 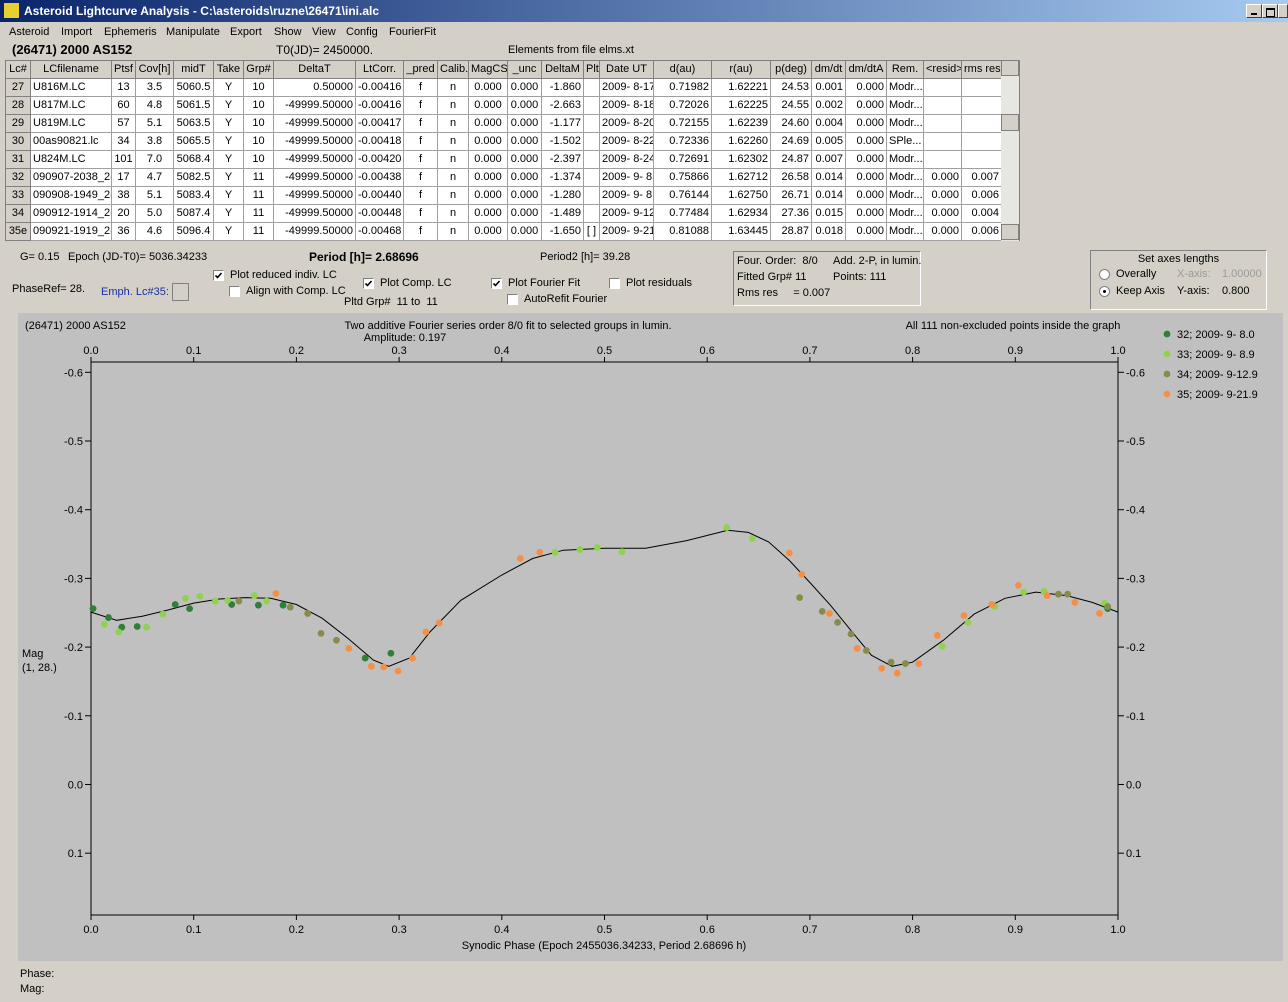 I want to click on x-tick-label: 1.0, so click(x=1117, y=351).